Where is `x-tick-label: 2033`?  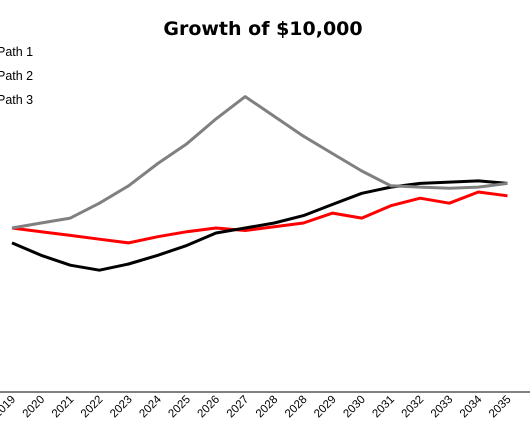
x-tick-label: 2033 is located at coordinates (442, 407).